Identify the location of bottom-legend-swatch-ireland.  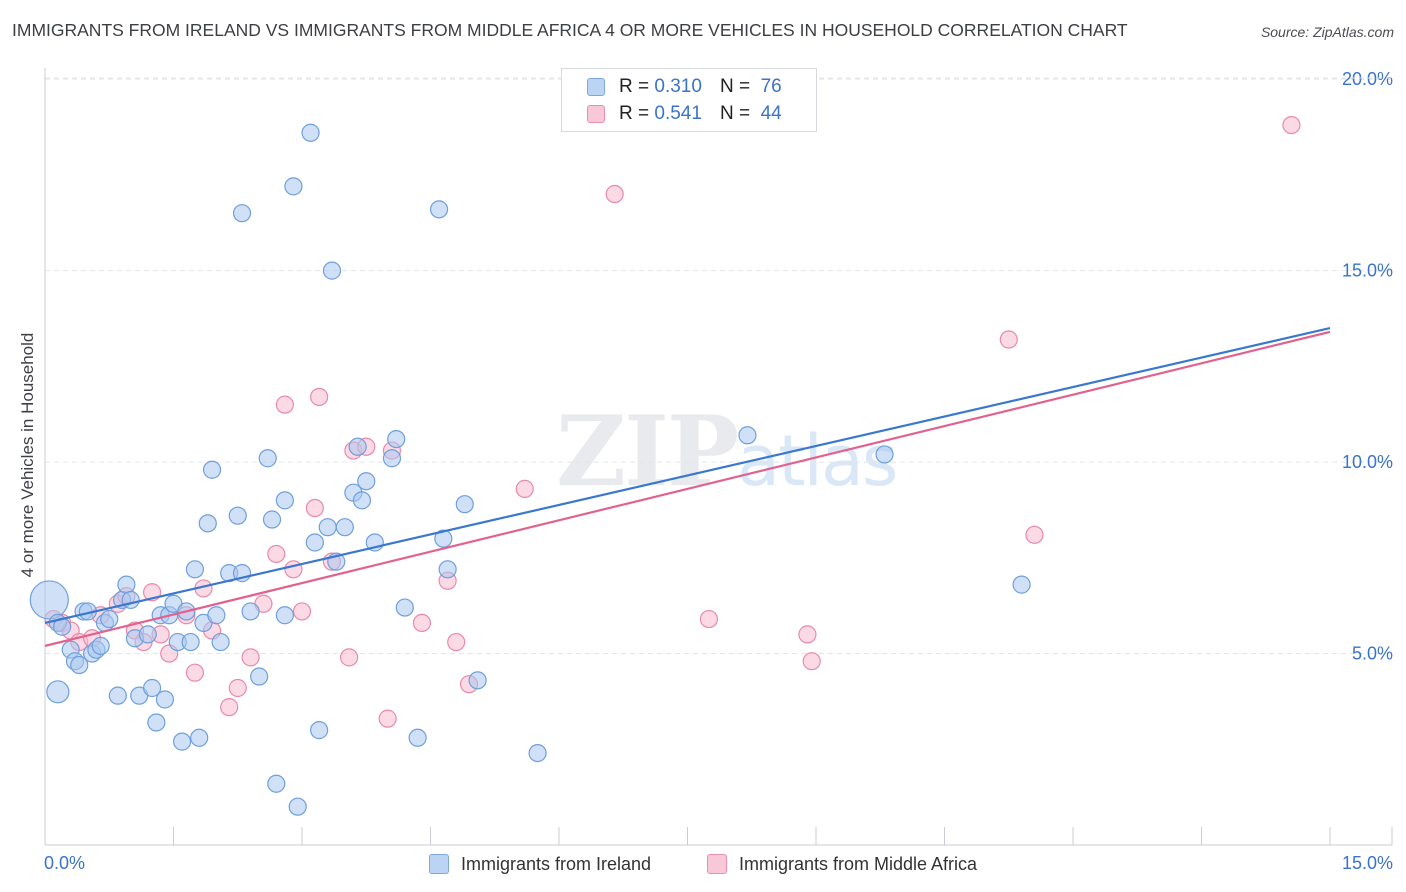
(439, 864).